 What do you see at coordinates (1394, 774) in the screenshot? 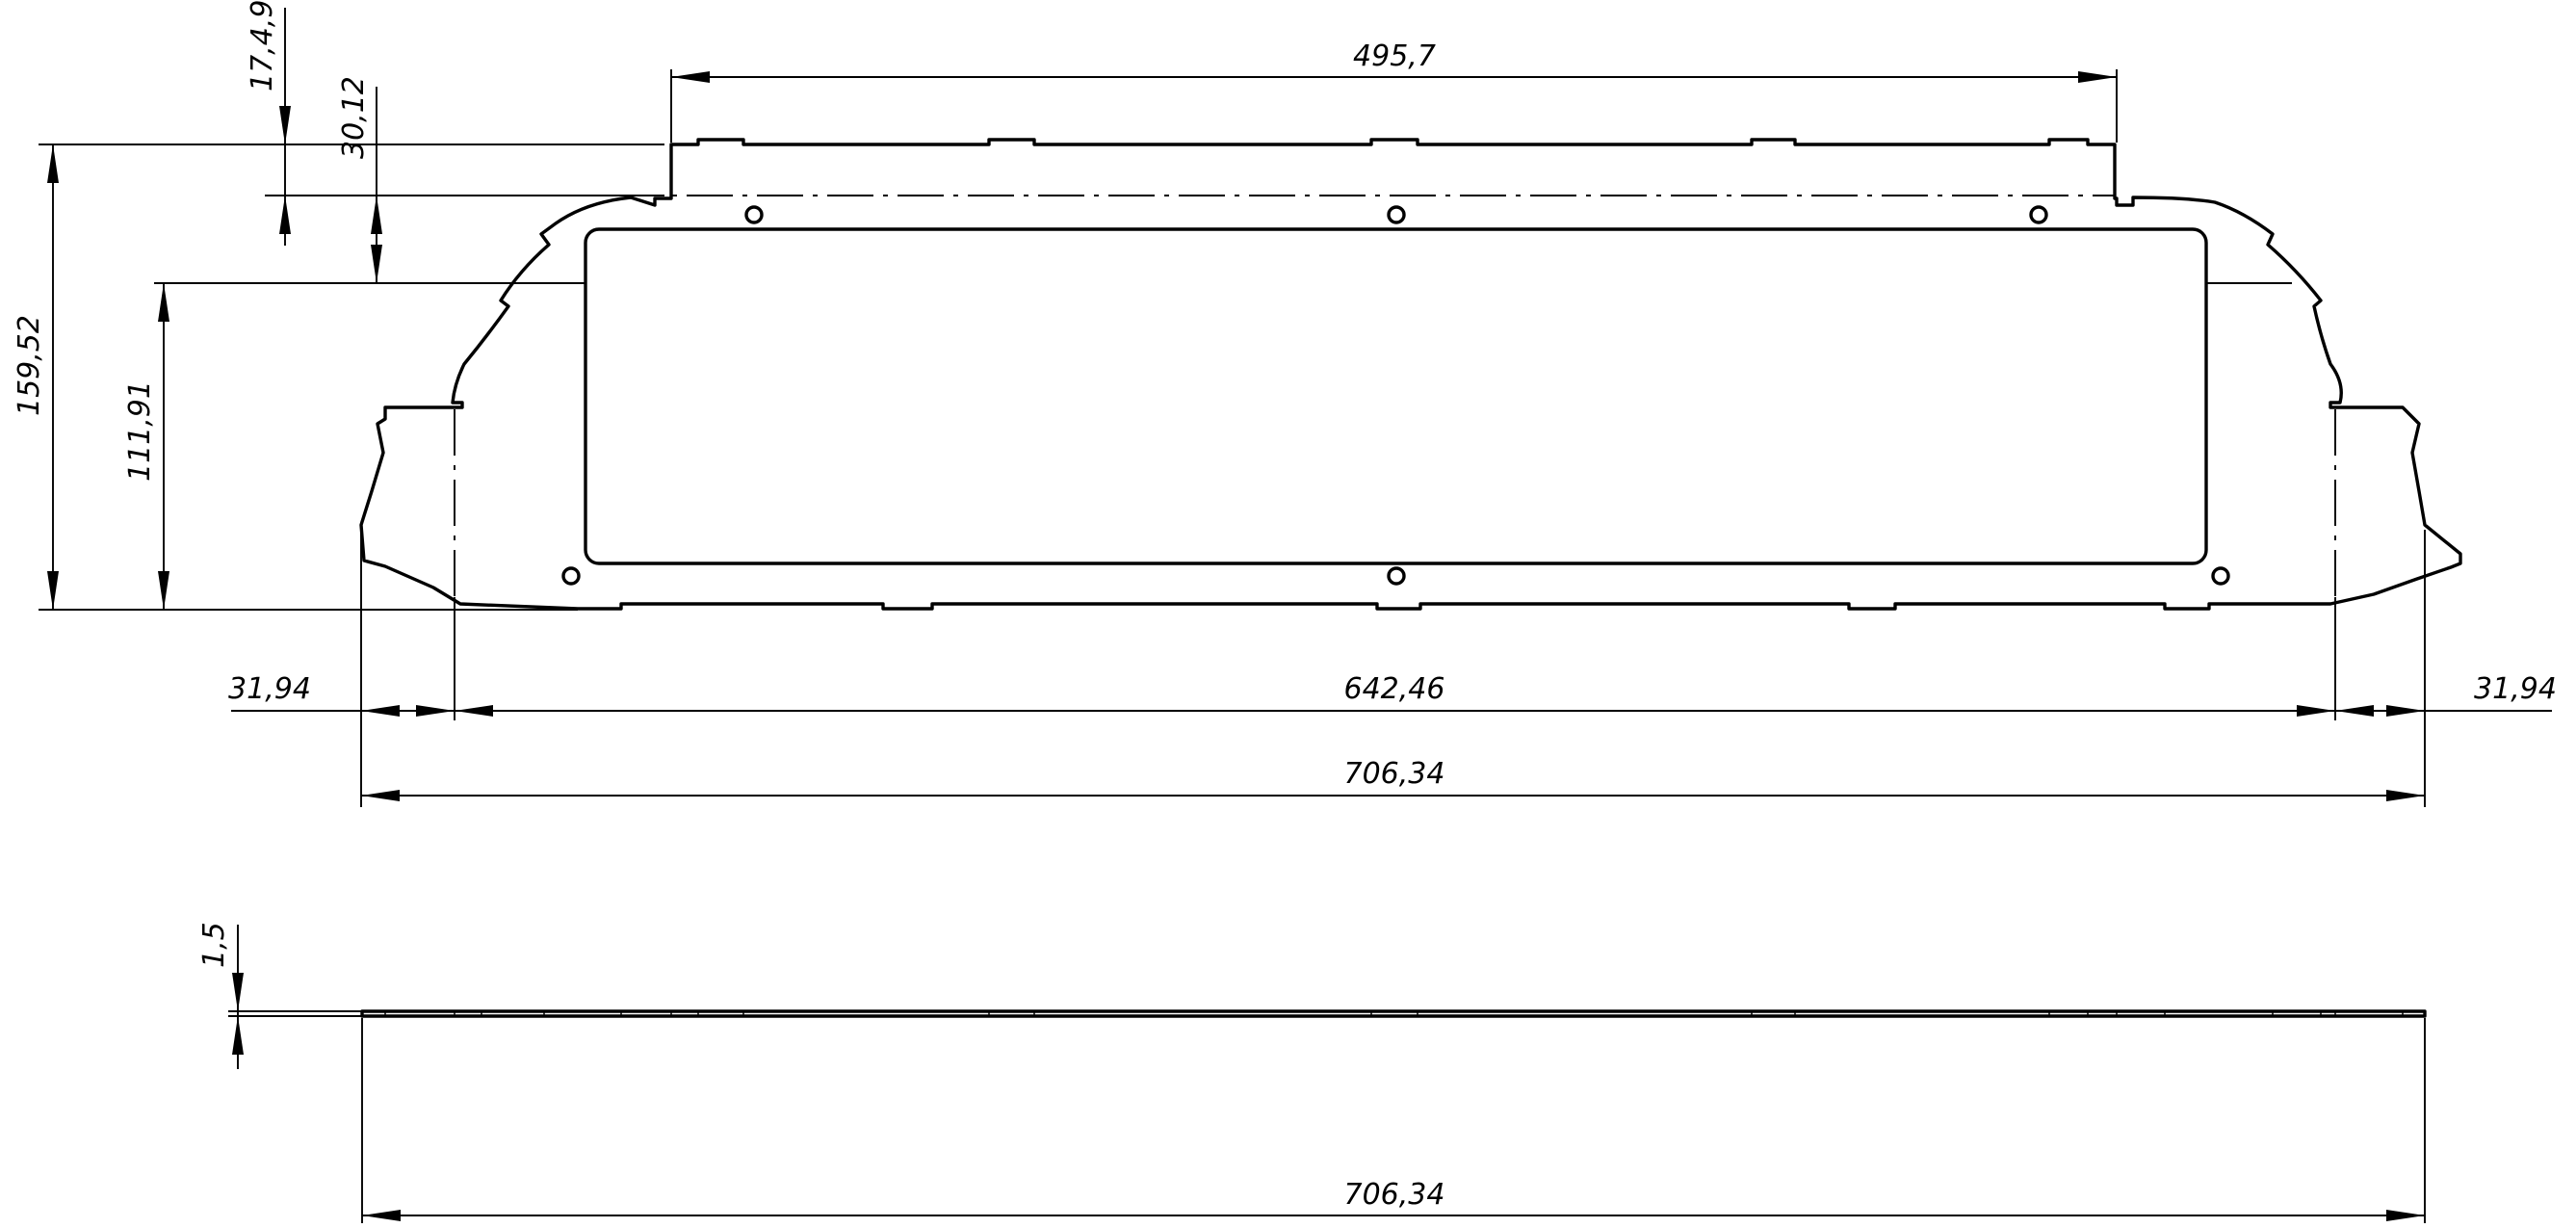
I see `dim-total-width: 706,34` at bounding box center [1394, 774].